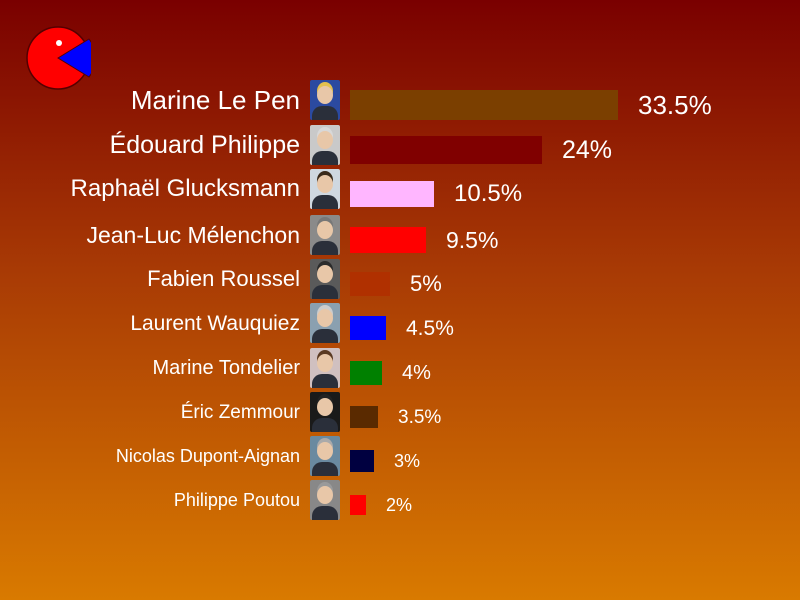 Image resolution: width=800 pixels, height=600 pixels. Describe the element at coordinates (325, 368) in the screenshot. I see `marine-tondelier-portrait-icon` at that location.